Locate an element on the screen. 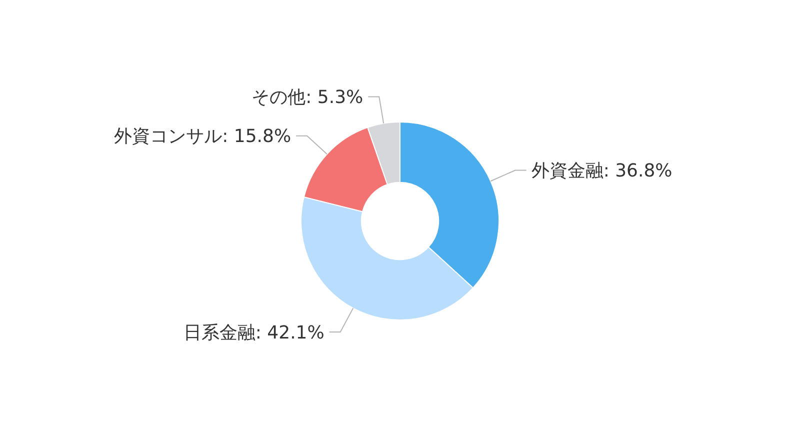 This screenshot has height=428, width=800. slice-label: その他: 5.3% is located at coordinates (308, 97).